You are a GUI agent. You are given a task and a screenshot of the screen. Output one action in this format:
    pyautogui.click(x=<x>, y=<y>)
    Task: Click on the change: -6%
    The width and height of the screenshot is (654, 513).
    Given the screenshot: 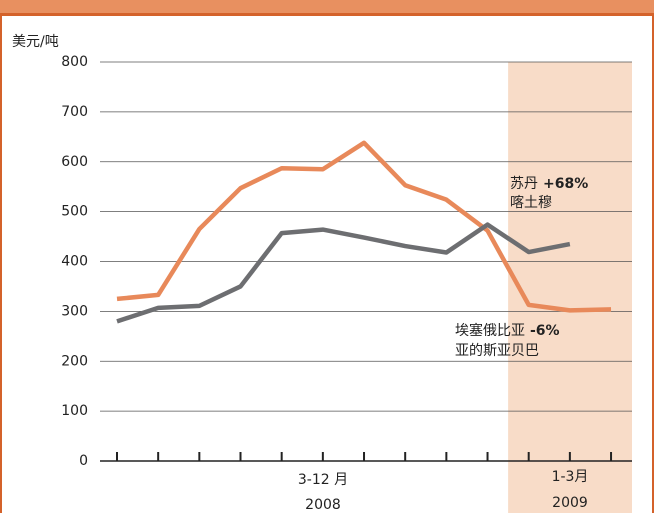 What is the action you would take?
    pyautogui.click(x=545, y=331)
    